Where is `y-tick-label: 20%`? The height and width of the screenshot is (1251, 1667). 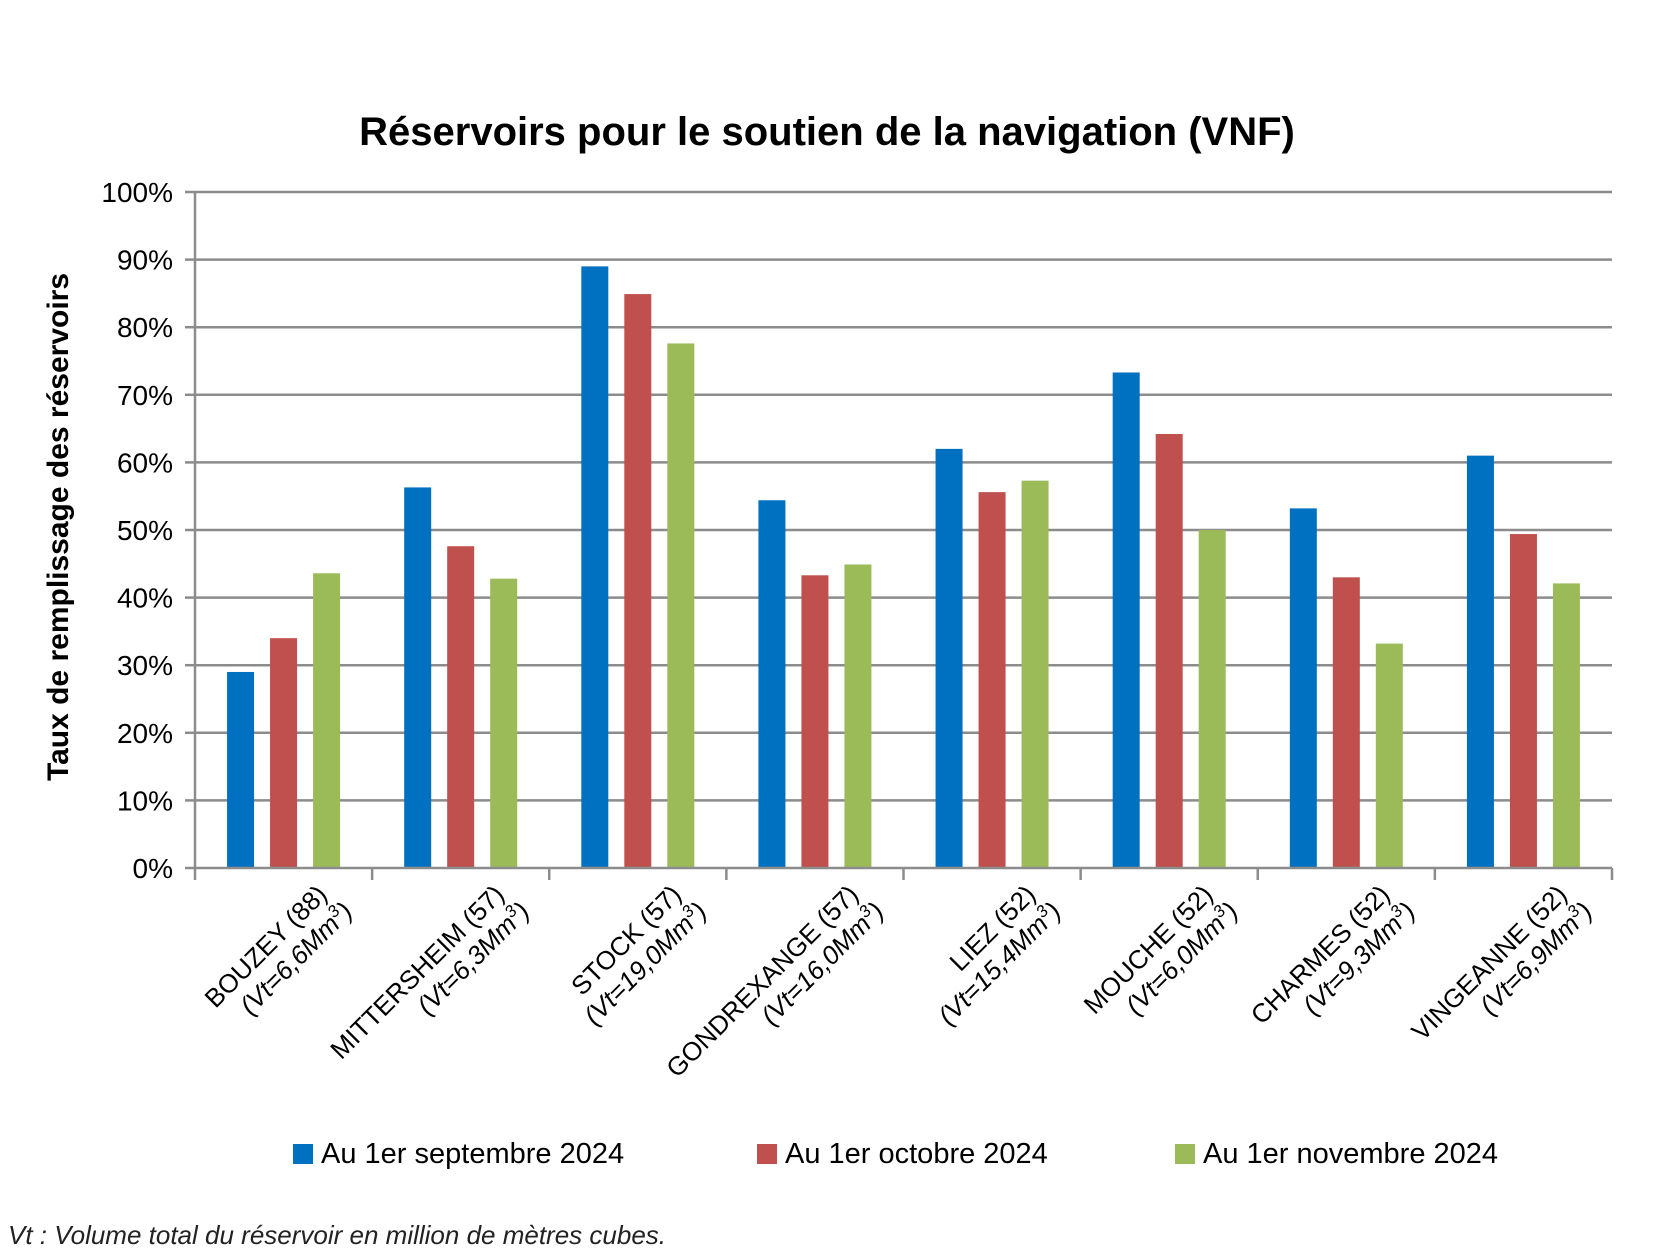
y-tick-label: 20% is located at coordinates (145, 733).